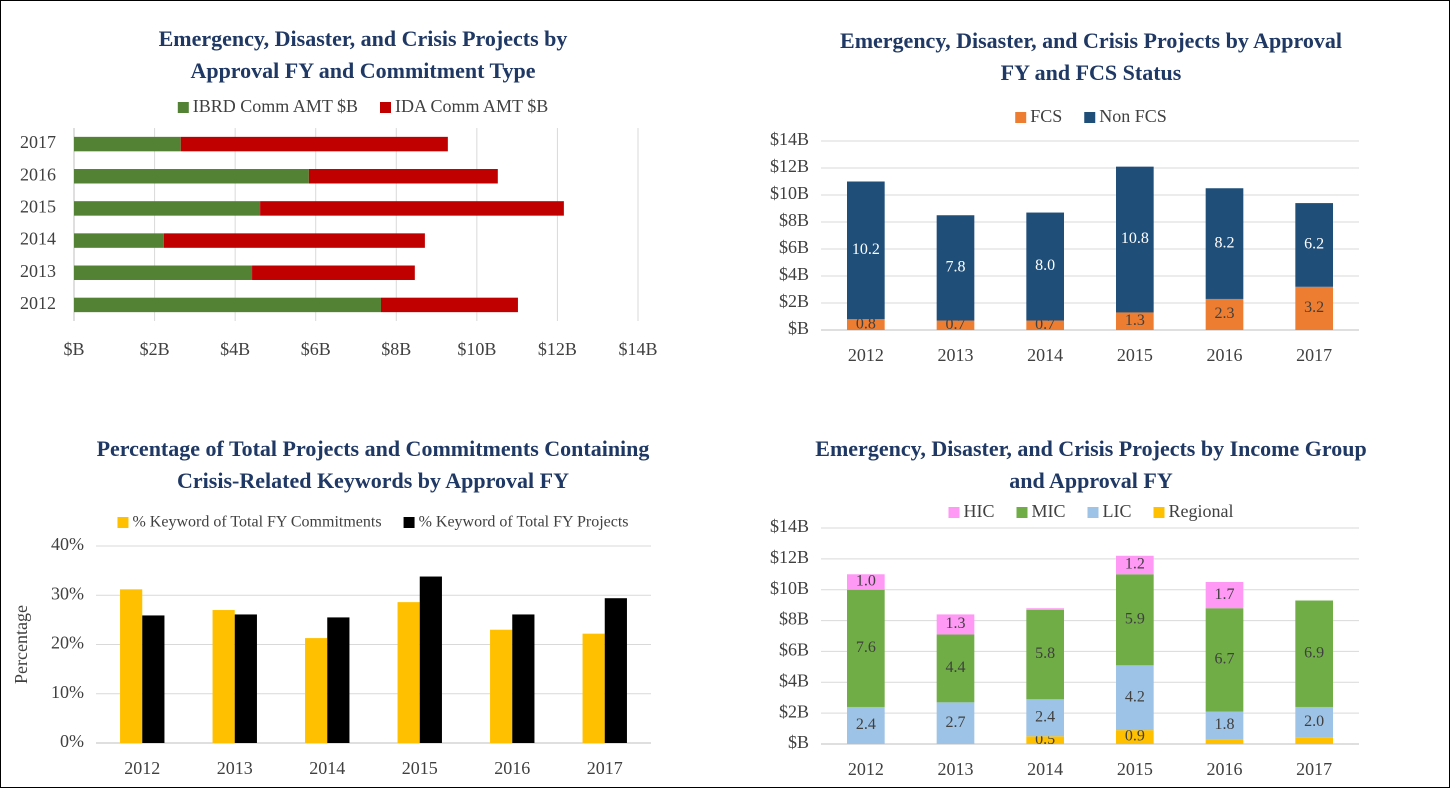 This screenshot has width=1450, height=788. Describe the element at coordinates (1135, 564) in the screenshot. I see `data-label: 1.2` at that location.